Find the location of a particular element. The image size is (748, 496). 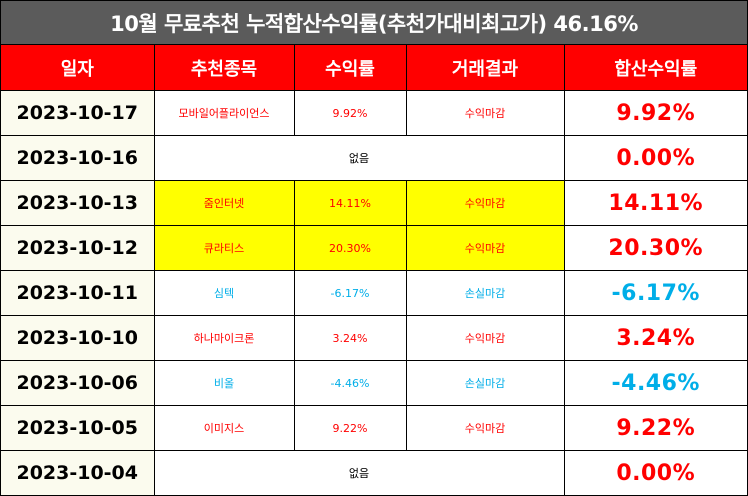

table-row: 2023-10-17 모바일어플라이언스 9.92% 수익마감 9.92% is located at coordinates (374, 113).